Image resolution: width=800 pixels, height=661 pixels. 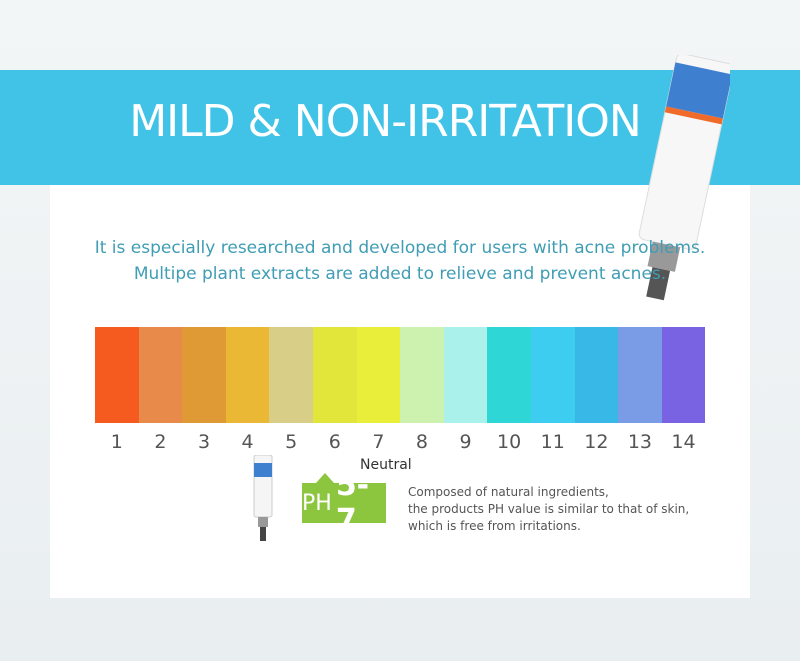 I want to click on ph-cell: 3, so click(x=204, y=390).